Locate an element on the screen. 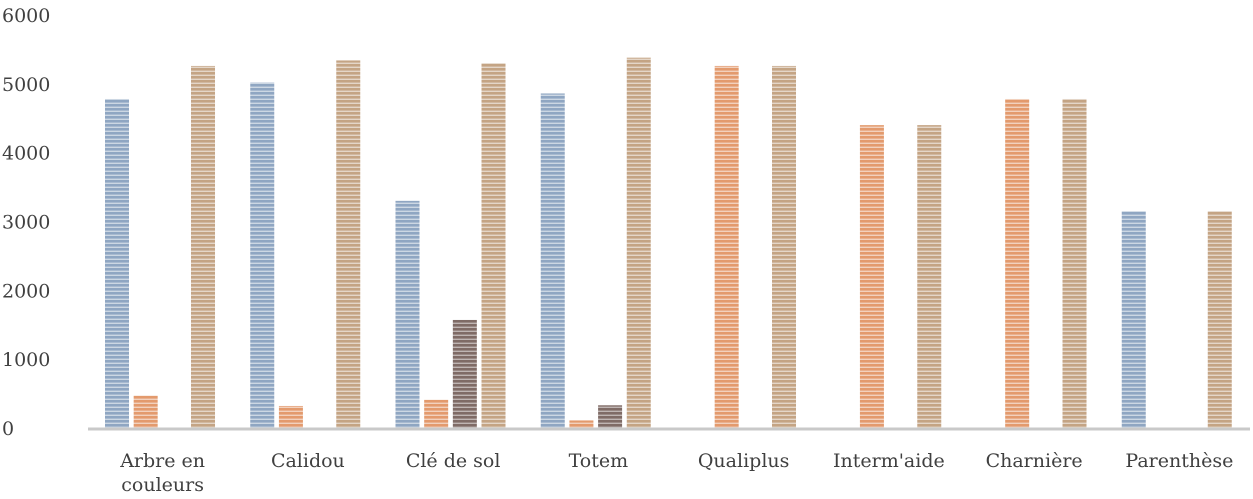 The width and height of the screenshot is (1253, 499). x-category-label-line: Parenthèse is located at coordinates (1179, 461).